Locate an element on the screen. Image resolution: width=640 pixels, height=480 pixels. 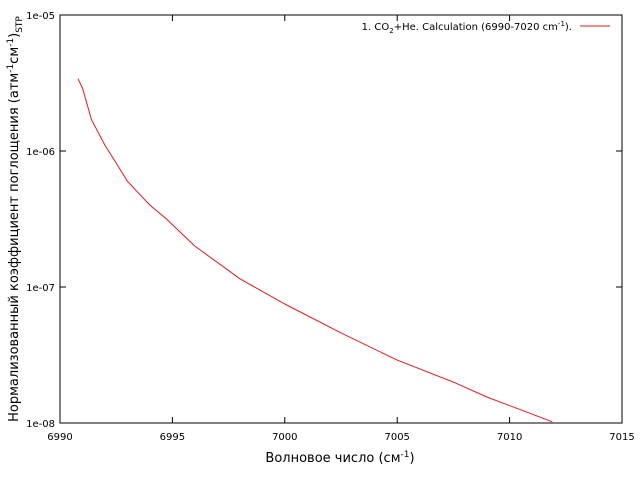
legend-entry-label: 1. CO2+He. Calculation (6990-7020 cm-1). is located at coordinates (467, 27).